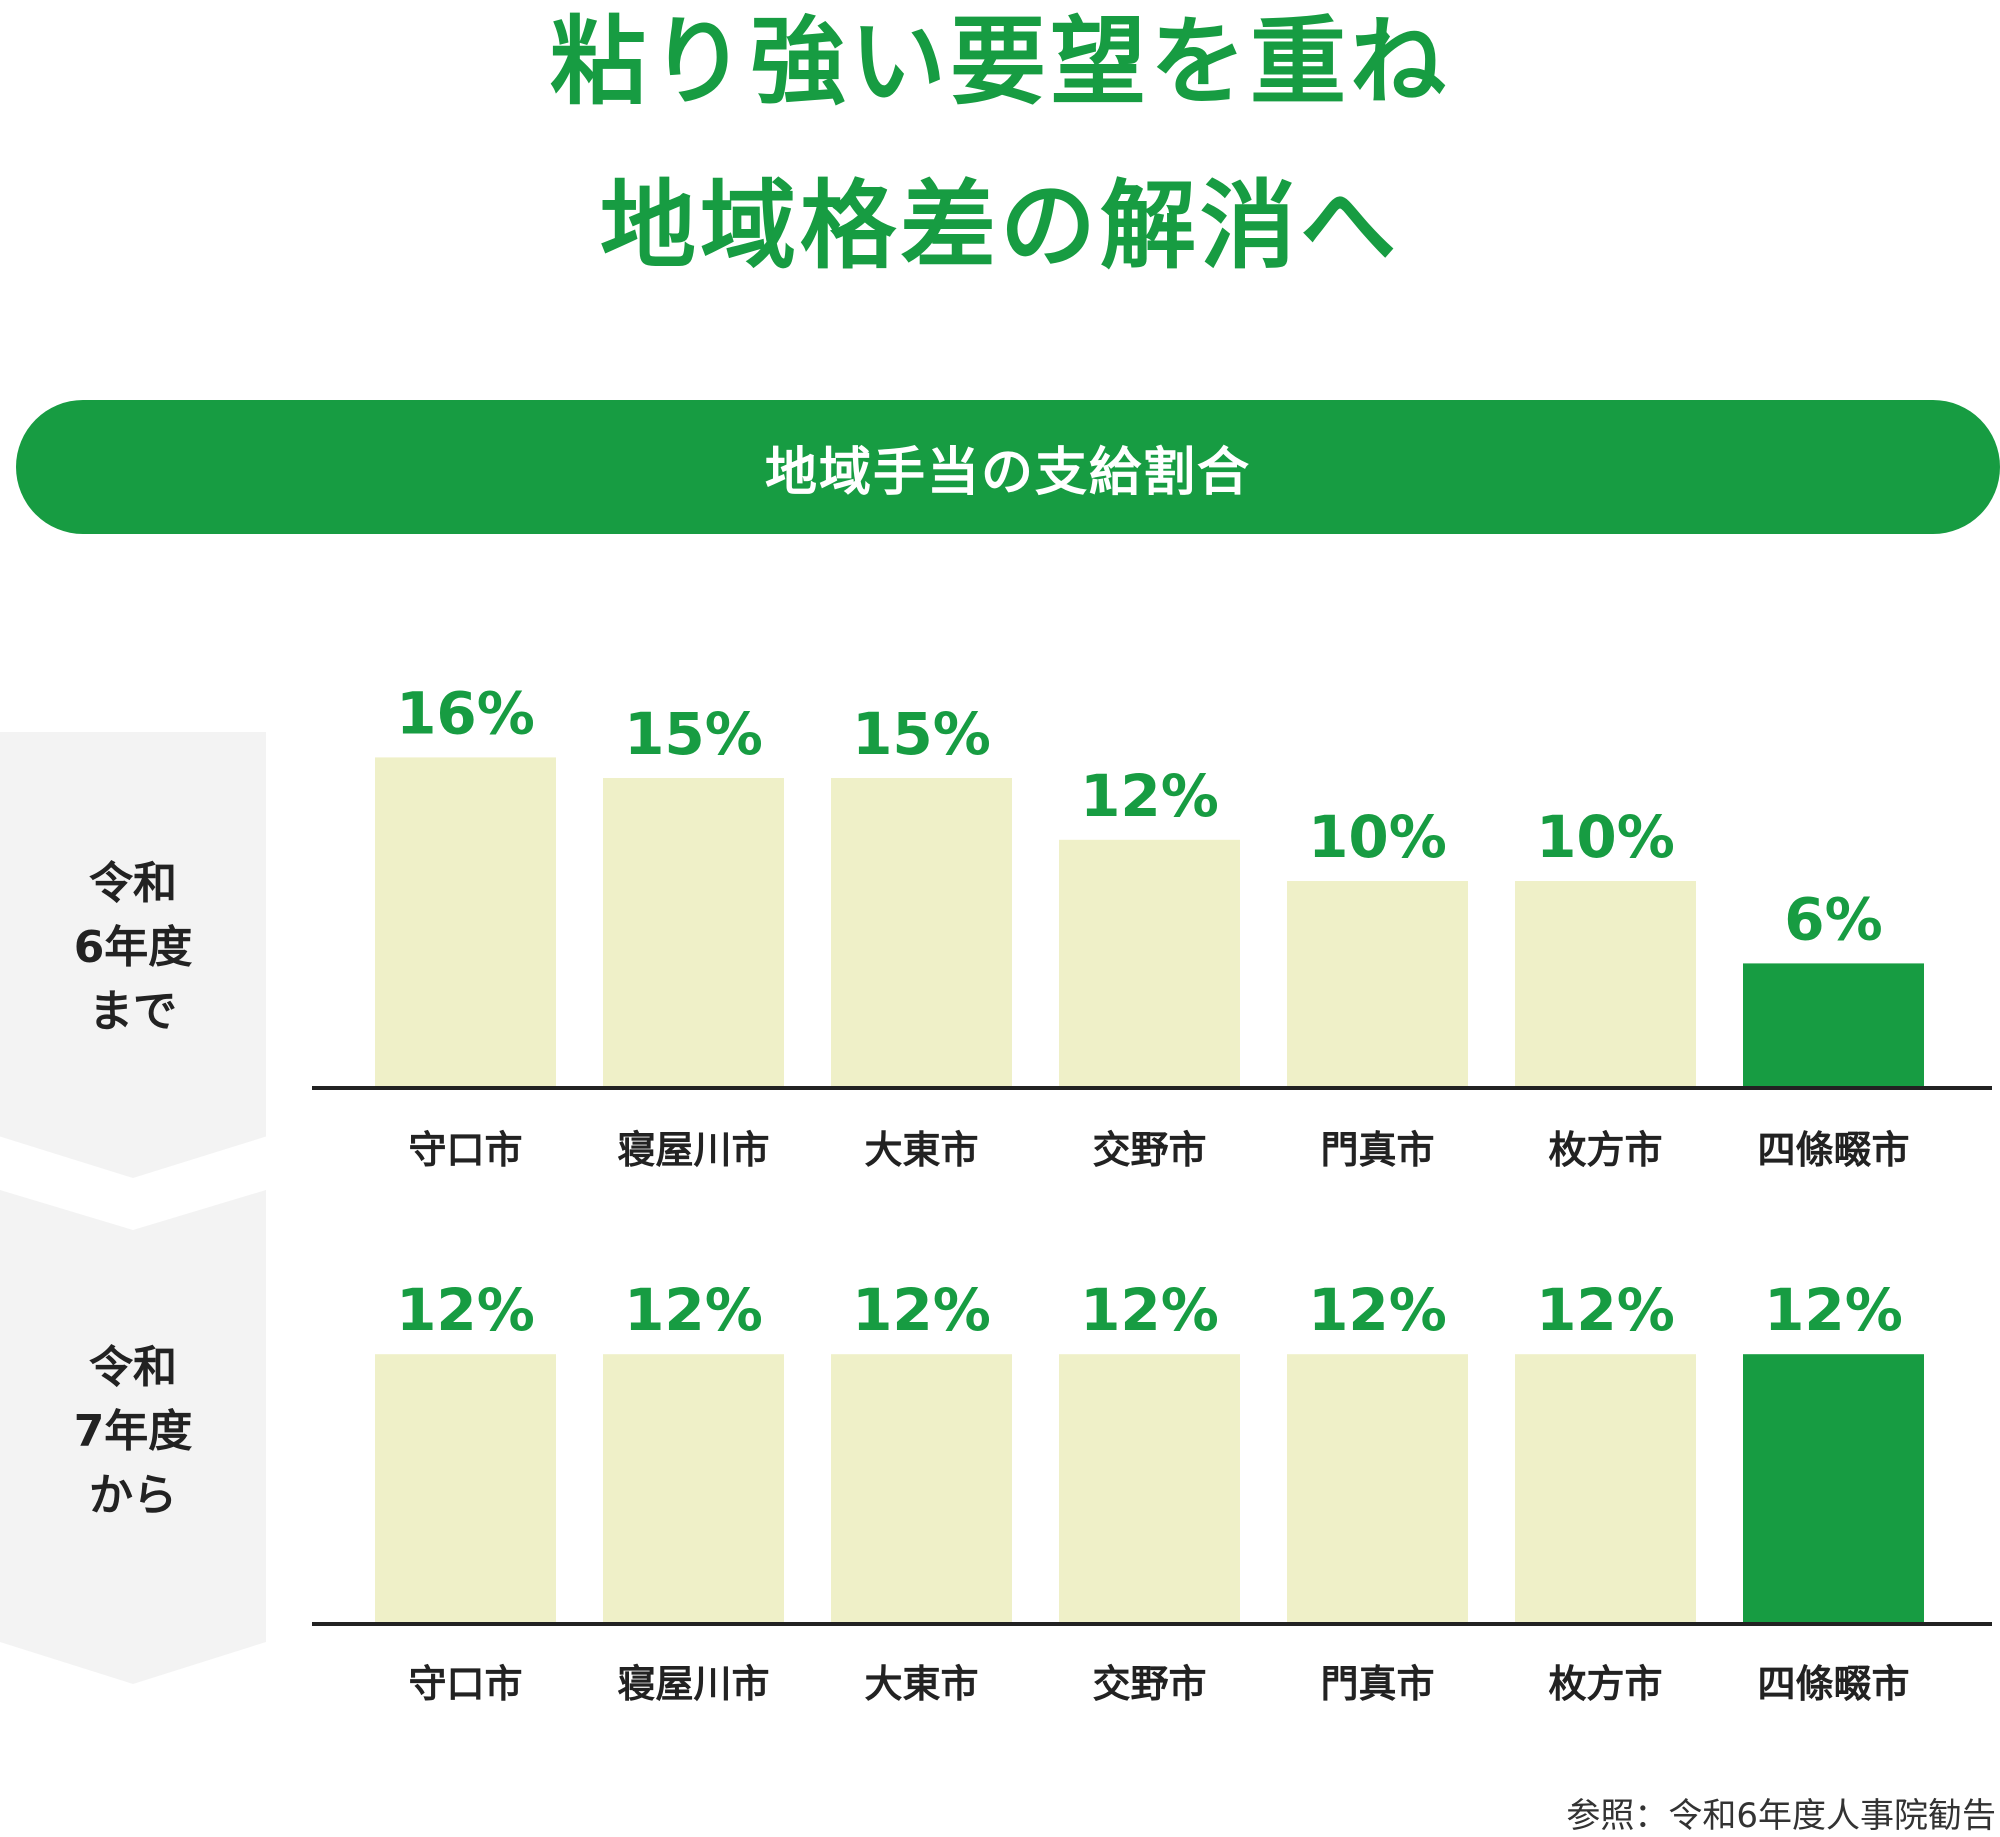  What do you see at coordinates (1007, 472) in the screenshot?
I see `banner-text: 地域手当の支給割合` at bounding box center [1007, 472].